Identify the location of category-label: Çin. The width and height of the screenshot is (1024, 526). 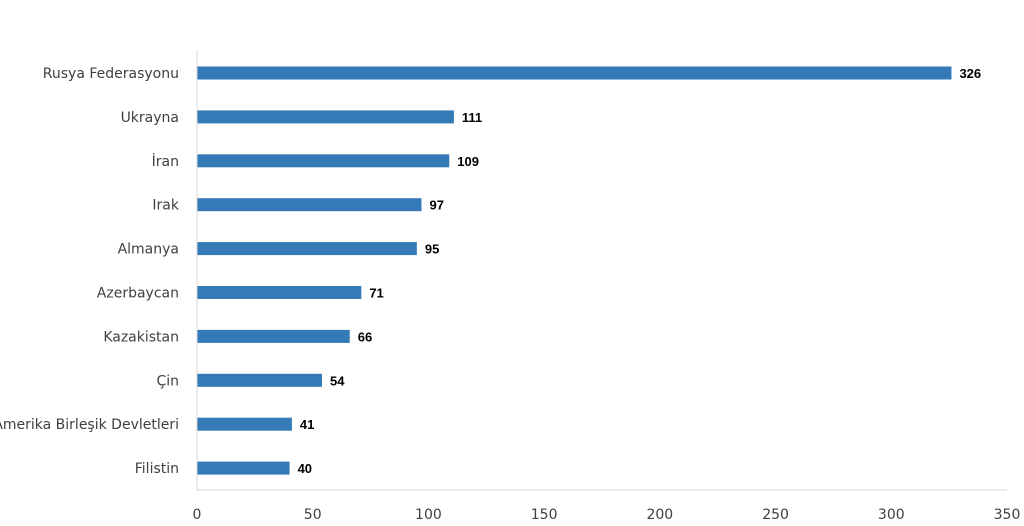
(167, 381).